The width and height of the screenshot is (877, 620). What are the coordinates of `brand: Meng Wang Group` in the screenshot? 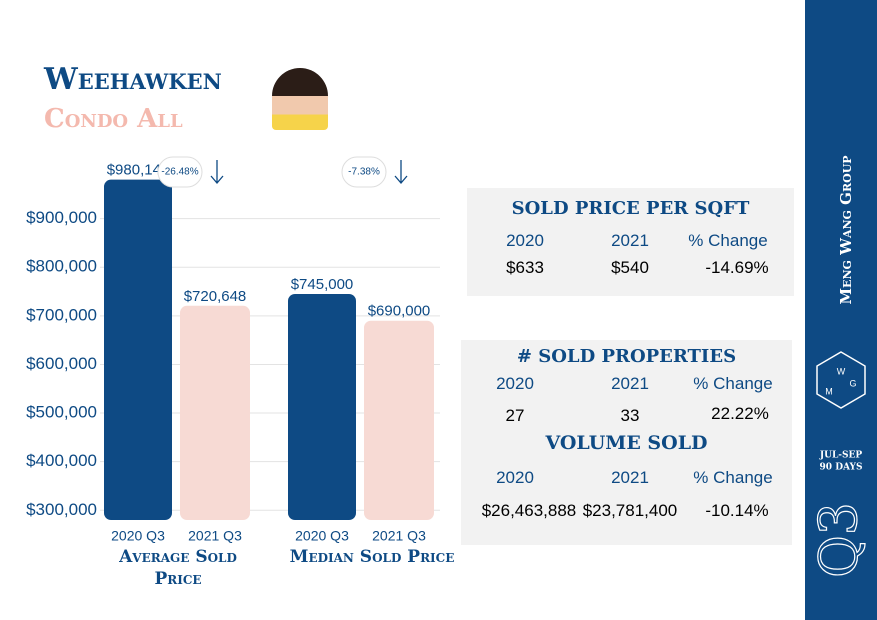 It's located at (846, 229).